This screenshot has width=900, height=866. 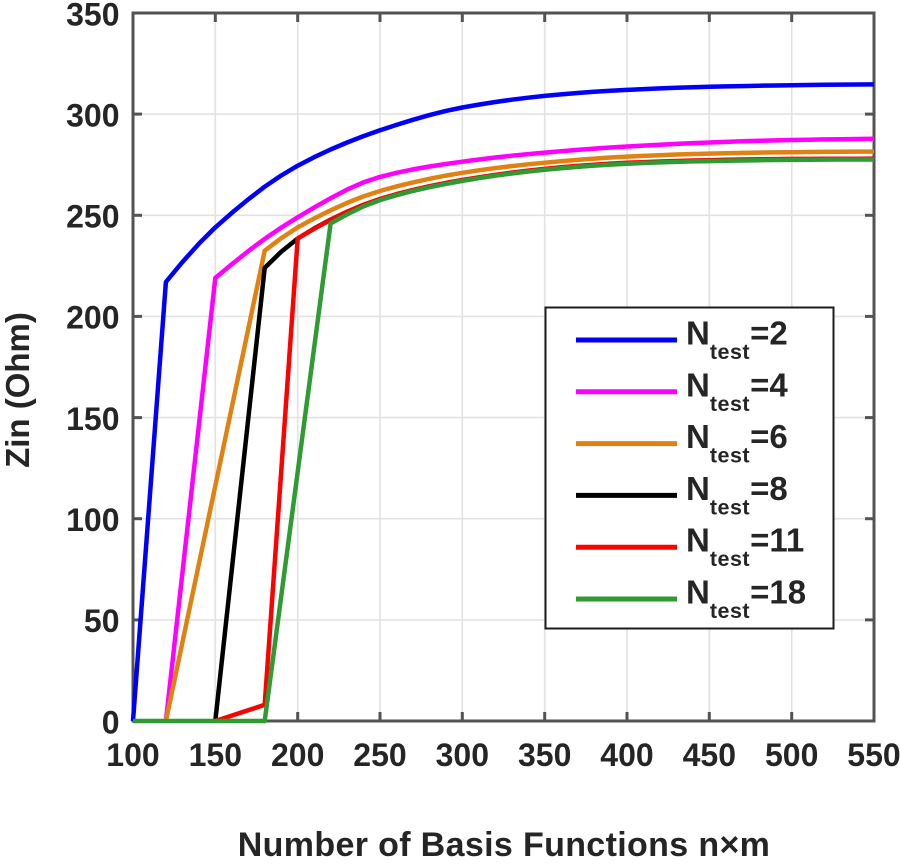 I want to click on svg-text: 500, so click(x=791, y=755).